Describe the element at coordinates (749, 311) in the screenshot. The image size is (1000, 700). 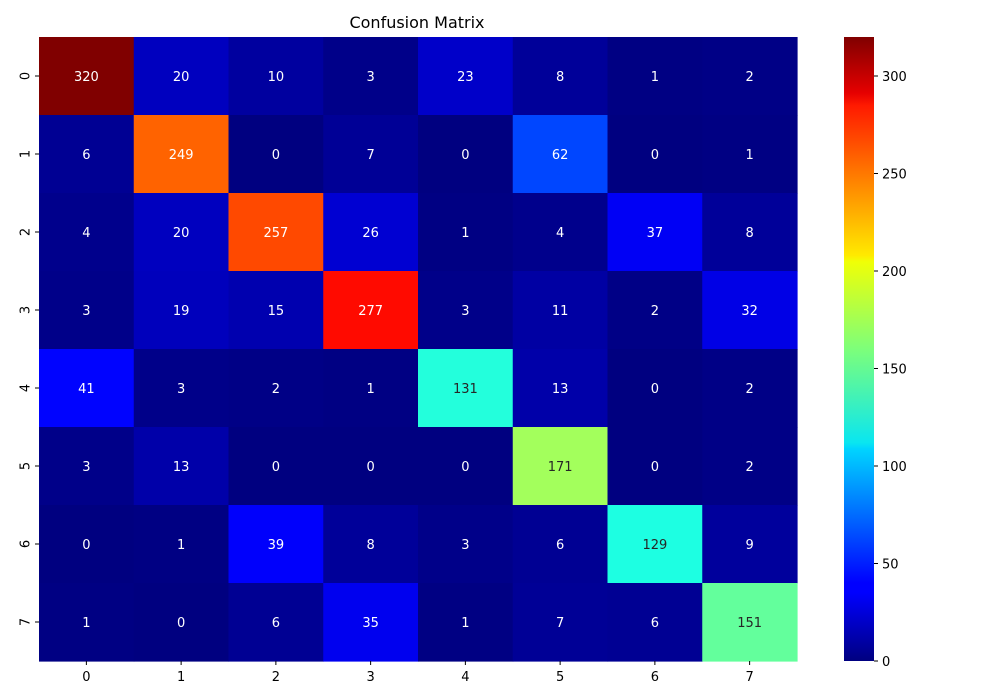
I see `cell-value-label: 32` at that location.